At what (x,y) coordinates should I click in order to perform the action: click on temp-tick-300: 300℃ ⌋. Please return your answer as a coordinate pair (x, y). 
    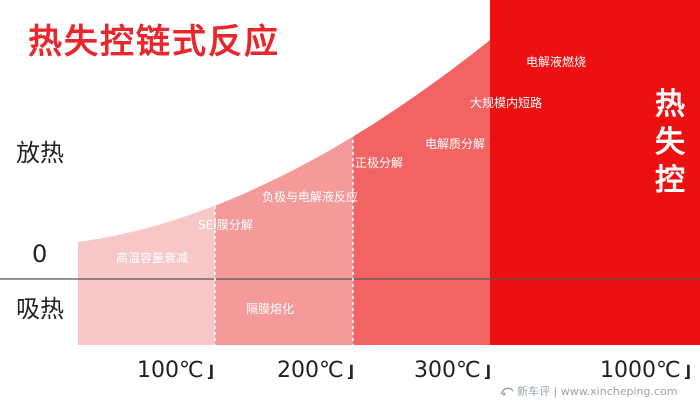
    Looking at the image, I should click on (452, 370).